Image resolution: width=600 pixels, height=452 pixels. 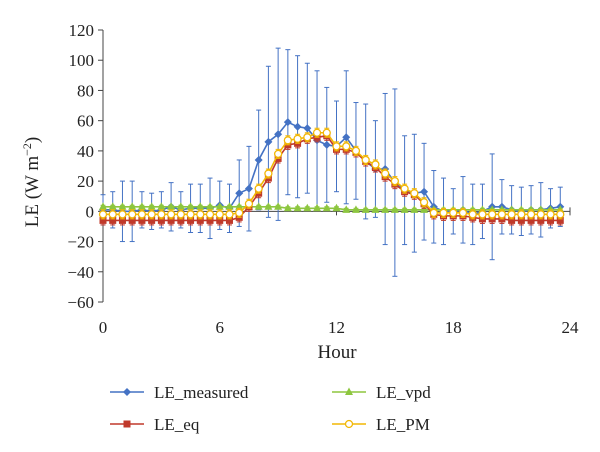 What do you see at coordinates (82, 30) in the screenshot?
I see `y-tick-label: 120` at bounding box center [82, 30].